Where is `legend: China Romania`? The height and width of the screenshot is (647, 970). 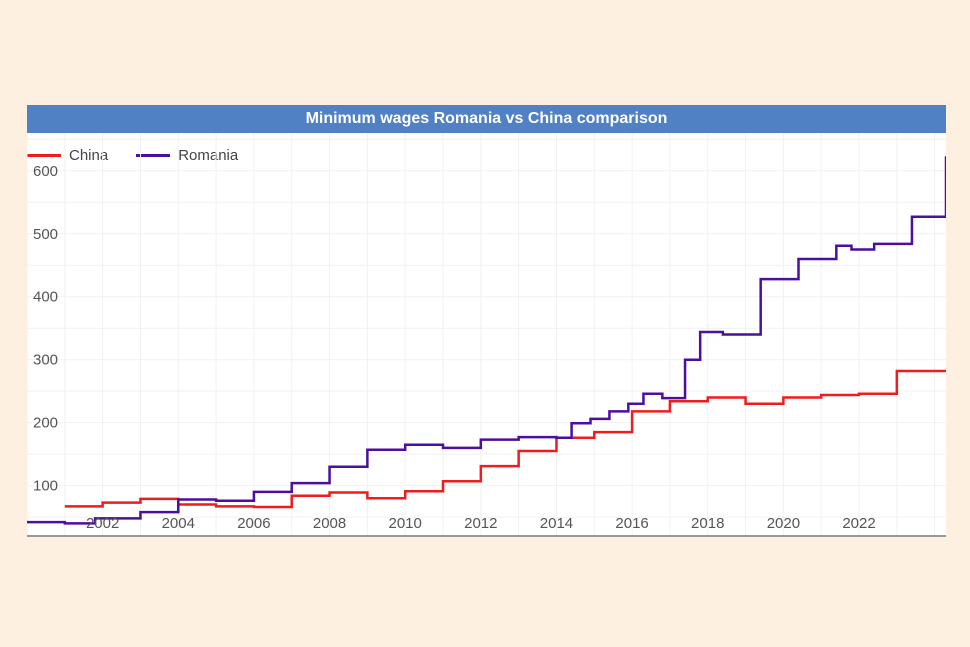 legend: China Romania is located at coordinates (146, 155).